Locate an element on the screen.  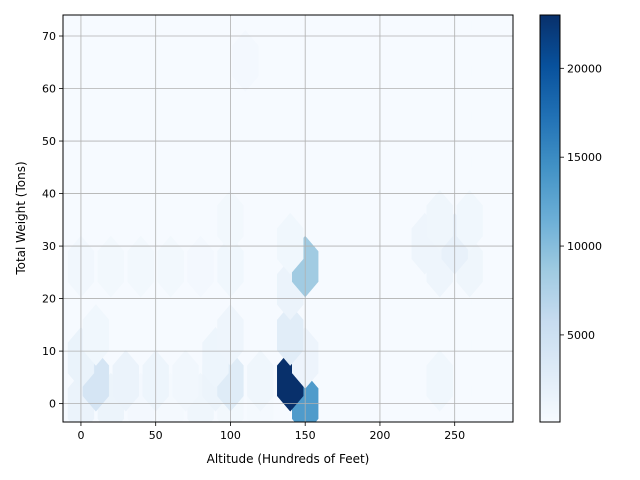
y-tick-label: 30 is located at coordinates (49, 246).